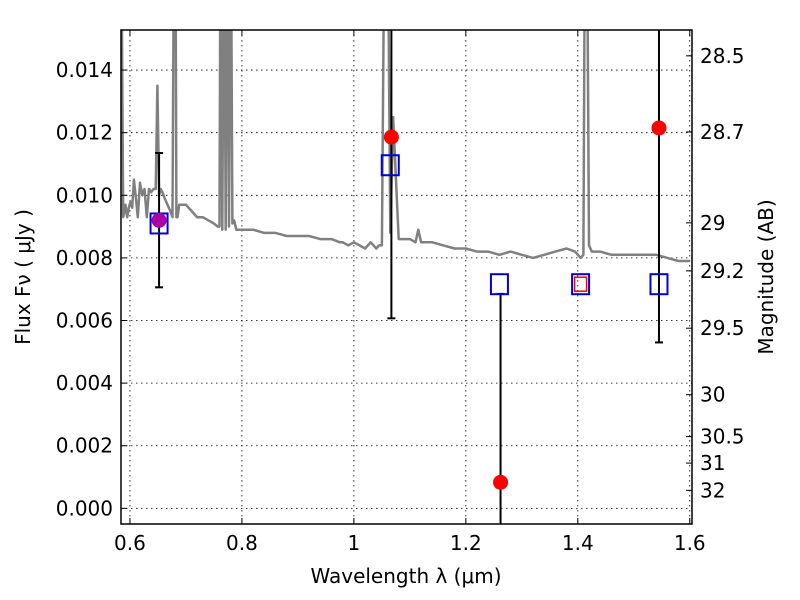 Image resolution: width=800 pixels, height=600 pixels. Describe the element at coordinates (722, 271) in the screenshot. I see `y2-tick-label: 29.2` at that location.